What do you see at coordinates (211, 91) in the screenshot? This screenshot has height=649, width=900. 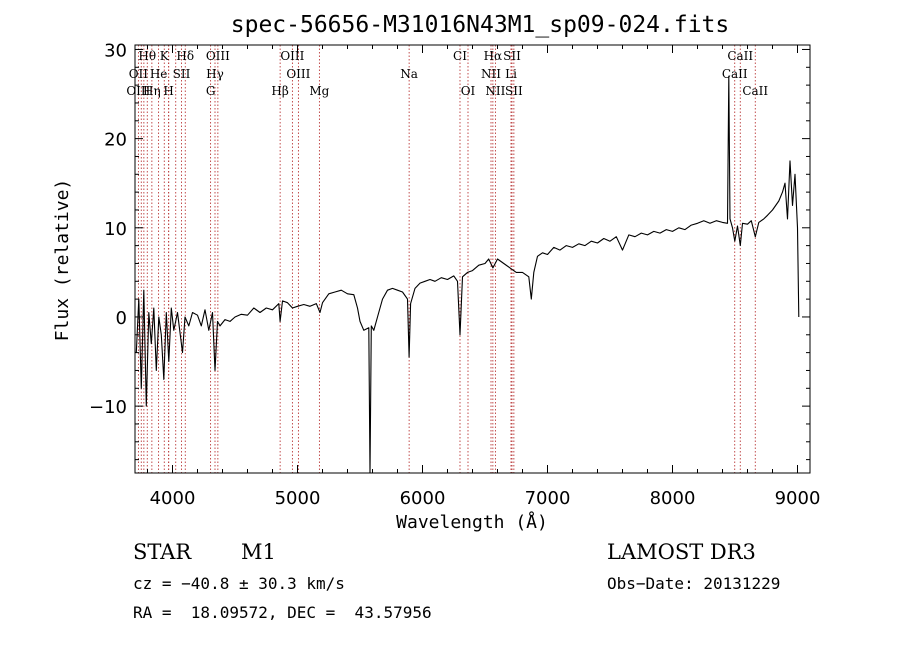 I see `marker-label: G` at bounding box center [211, 91].